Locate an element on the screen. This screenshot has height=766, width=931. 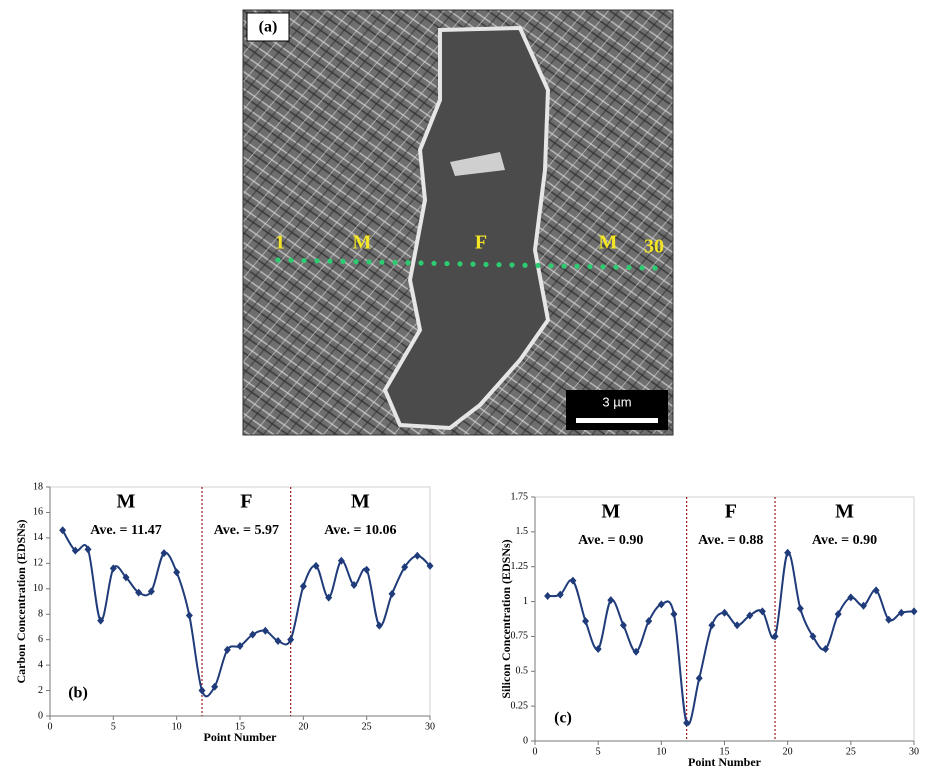
y-tick-label: 1.5 is located at coordinates (522, 531).